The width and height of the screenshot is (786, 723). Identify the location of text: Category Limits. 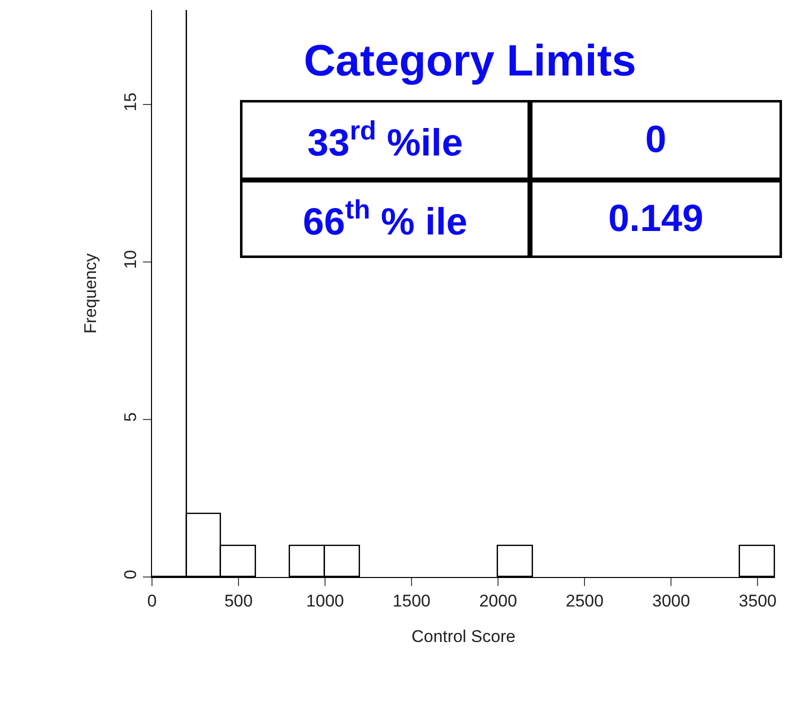
(470, 61).